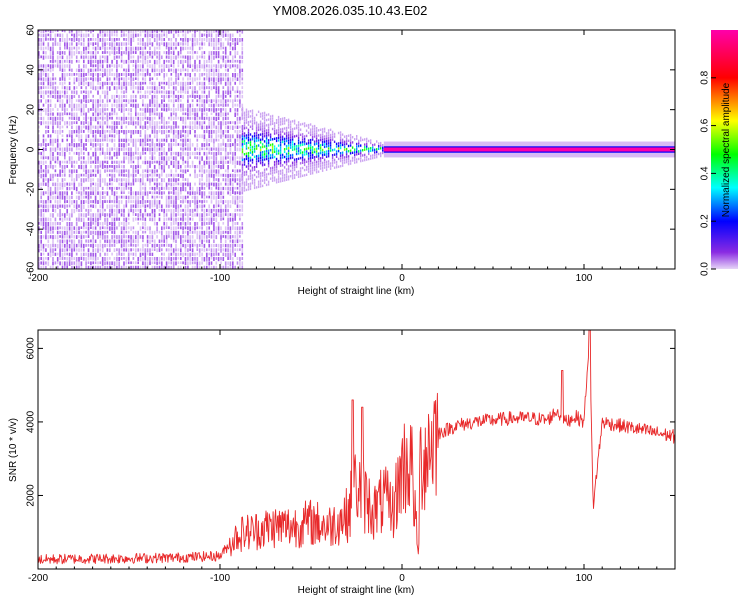 This screenshot has width=750, height=600. Describe the element at coordinates (402, 278) in the screenshot. I see `x-tick-label: 0` at that location.